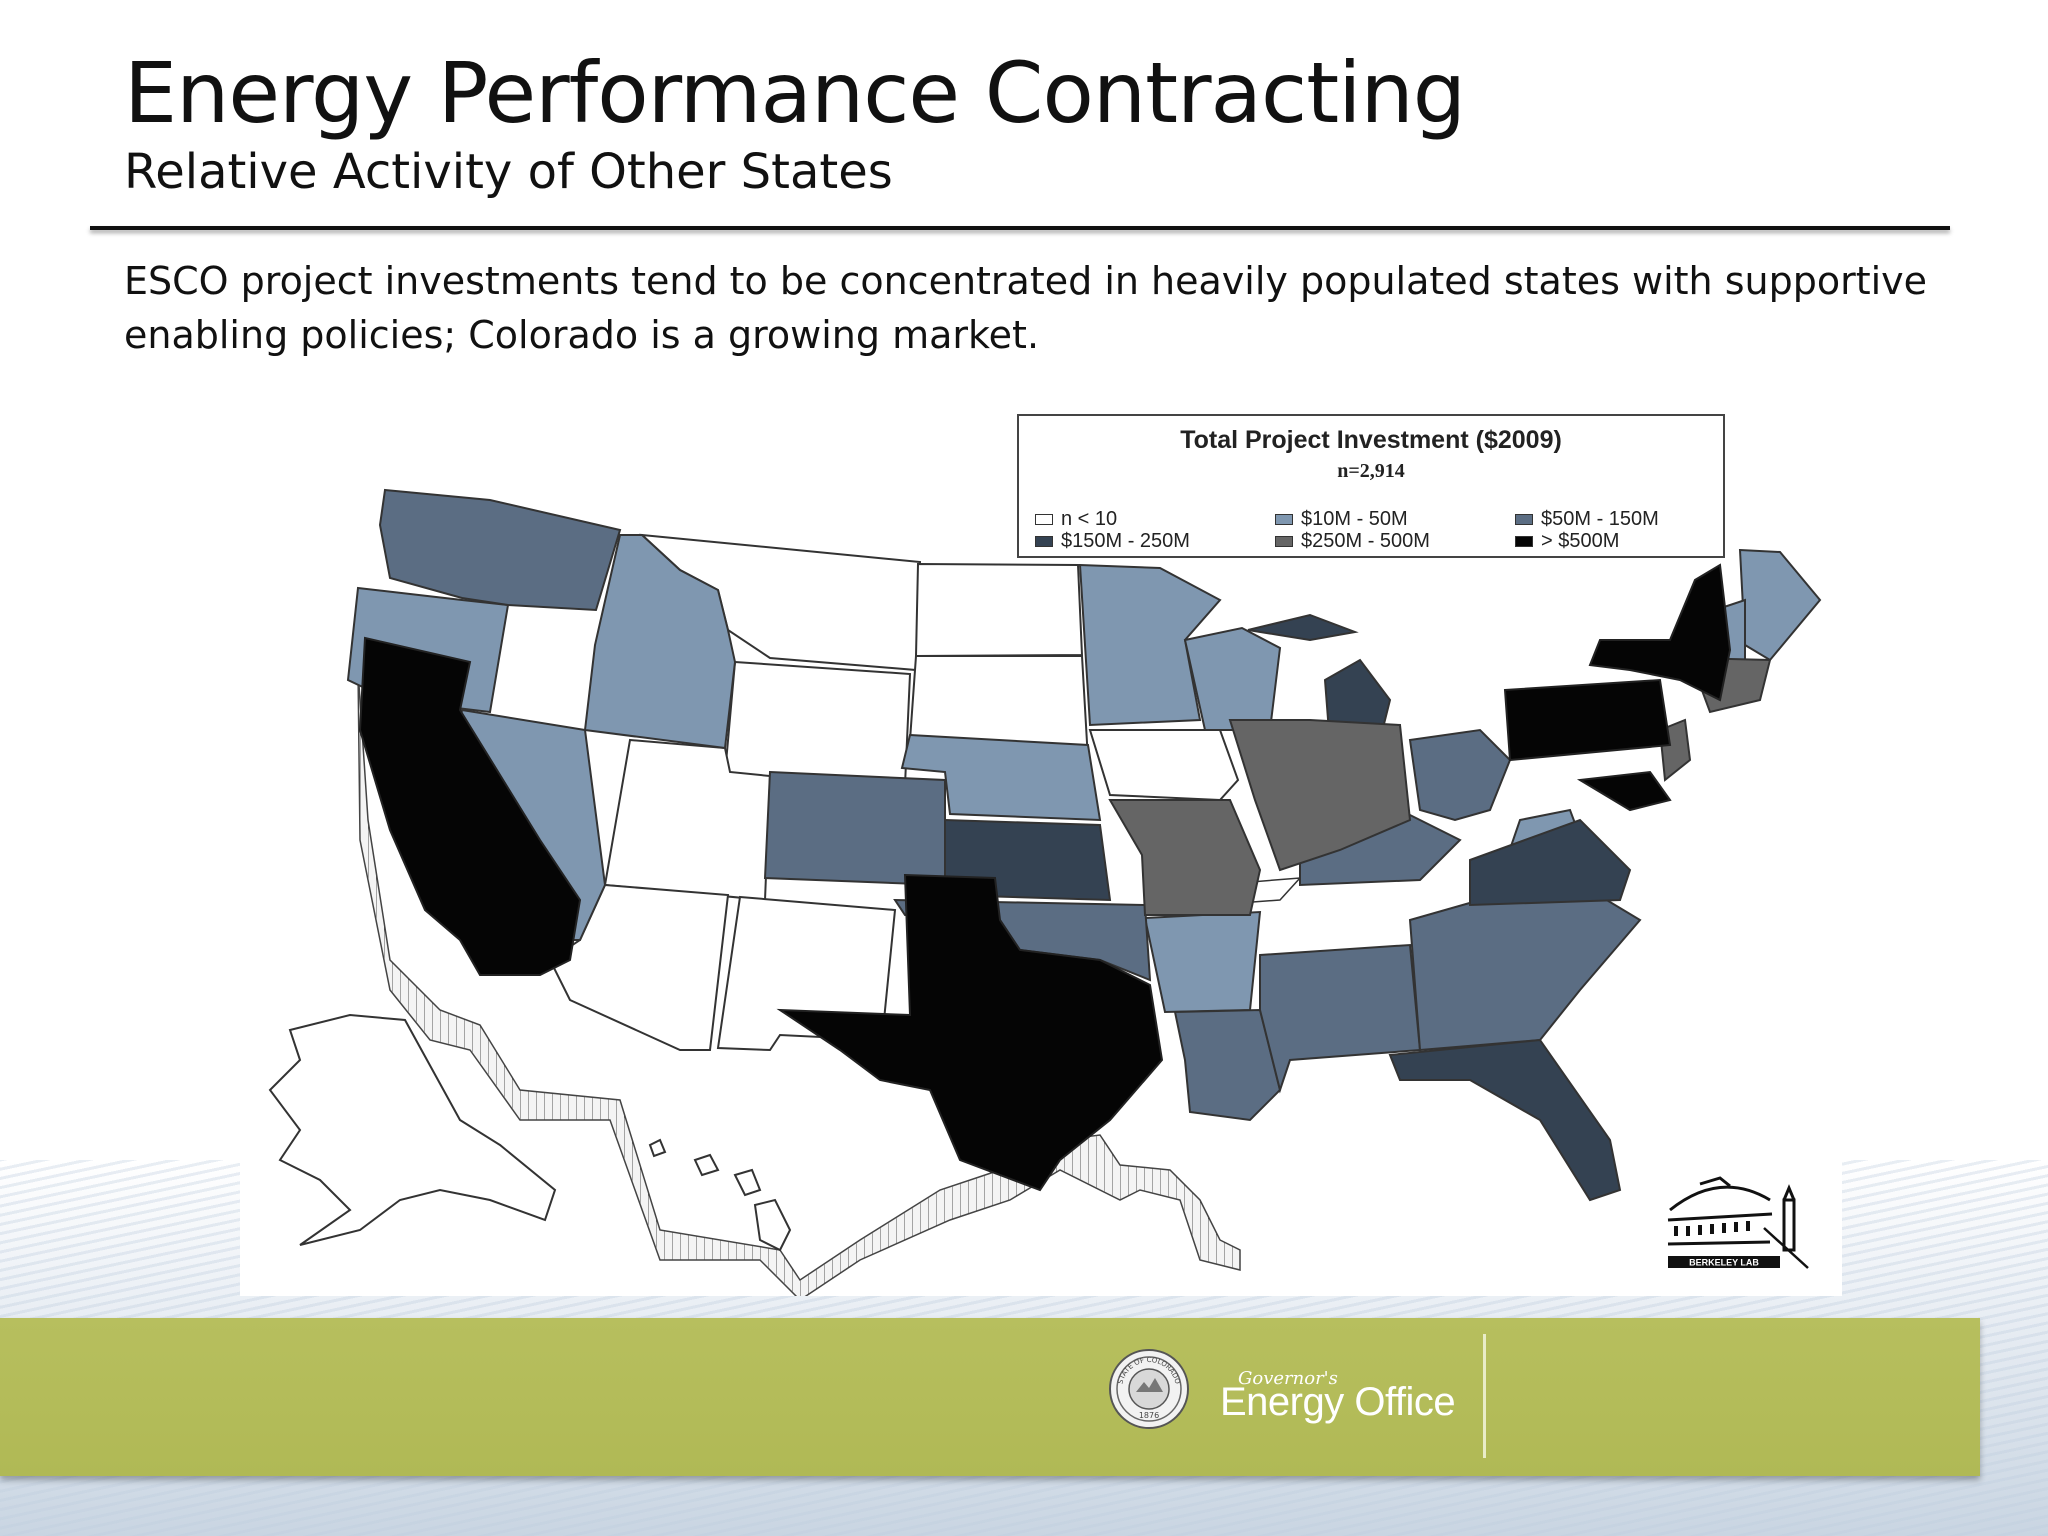 The height and width of the screenshot is (1536, 2048). I want to click on state-mississippi-alabama, so click(1340, 1018).